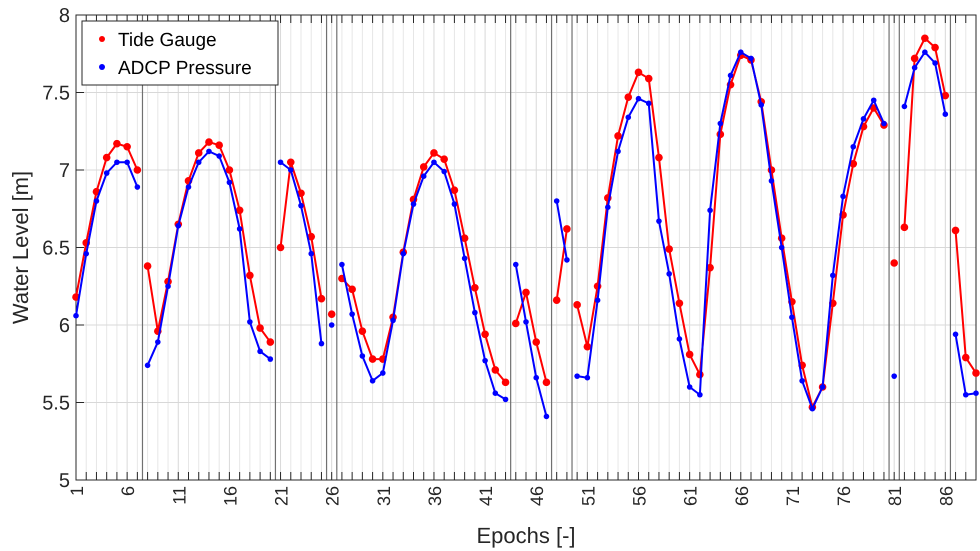 Image resolution: width=980 pixels, height=551 pixels. I want to click on y-tick-label: 8, so click(64, 16).